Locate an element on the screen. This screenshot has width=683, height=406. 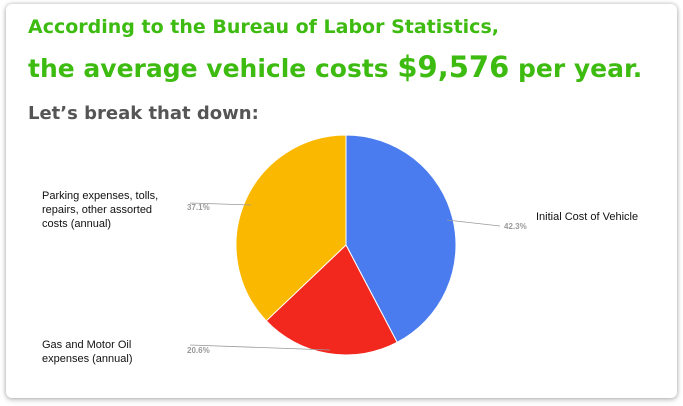
pct-label-parking: 37.1% is located at coordinates (198, 207).